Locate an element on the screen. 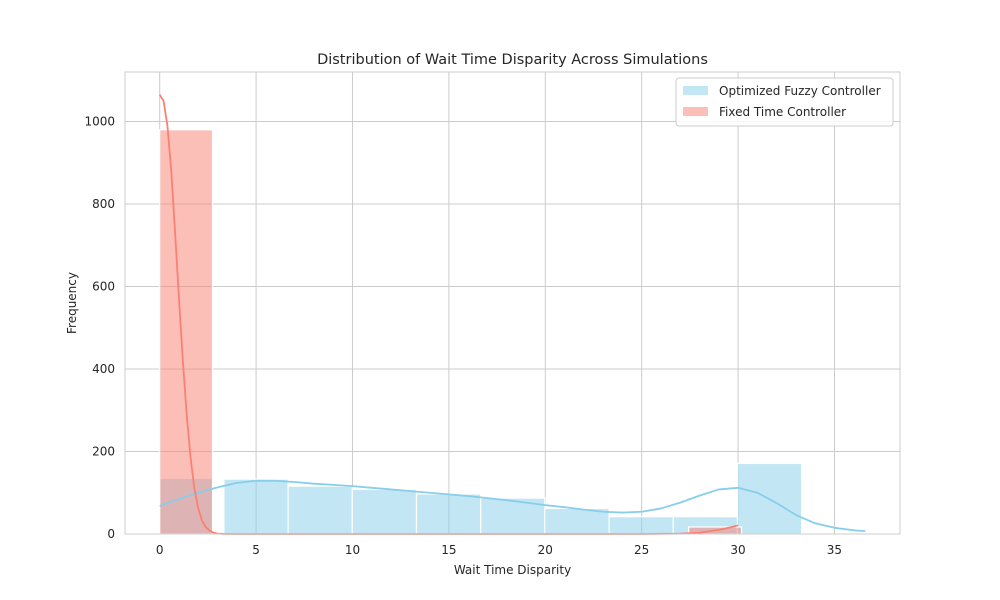 This screenshot has width=1000, height=600. kde-line-optimized-fuzzy is located at coordinates (512, 506).